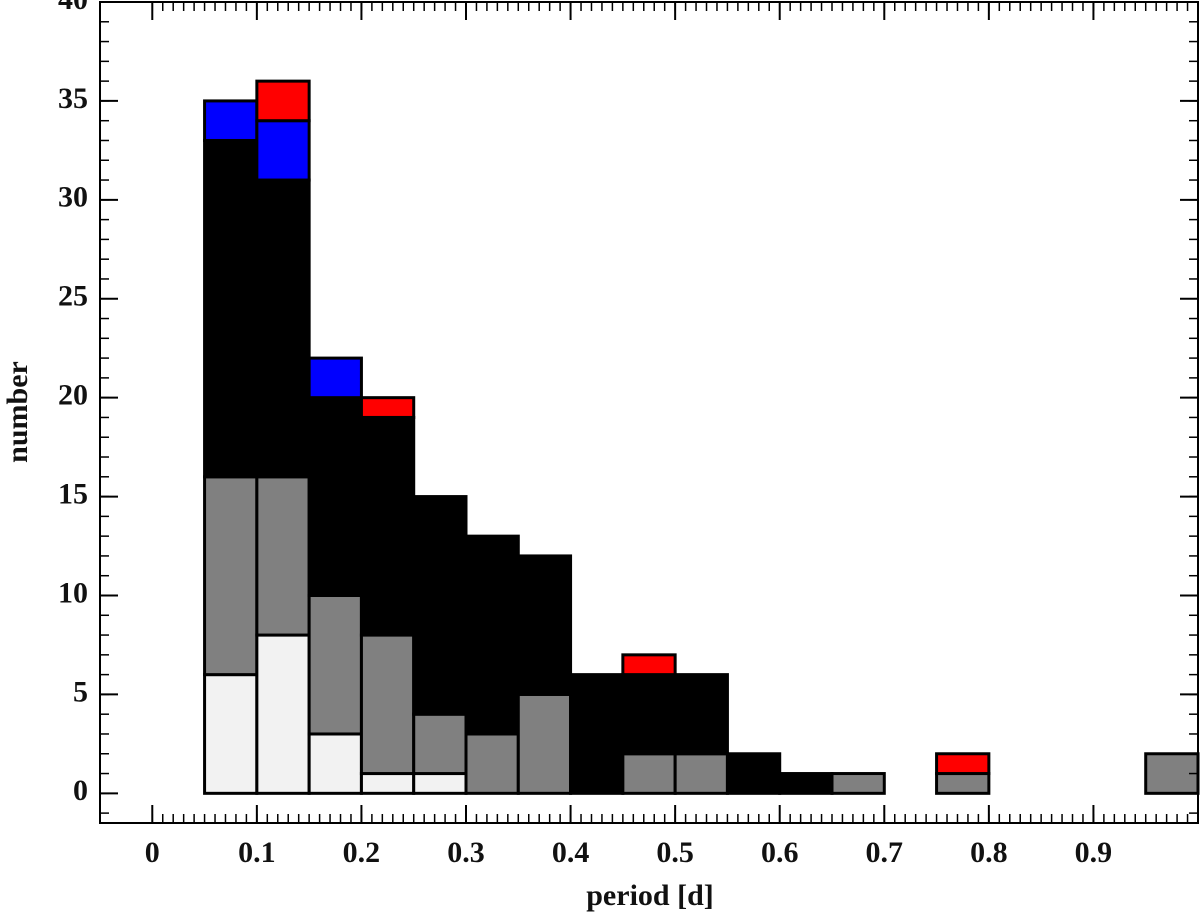  What do you see at coordinates (73, 197) in the screenshot?
I see `y-tick-label: 30` at bounding box center [73, 197].